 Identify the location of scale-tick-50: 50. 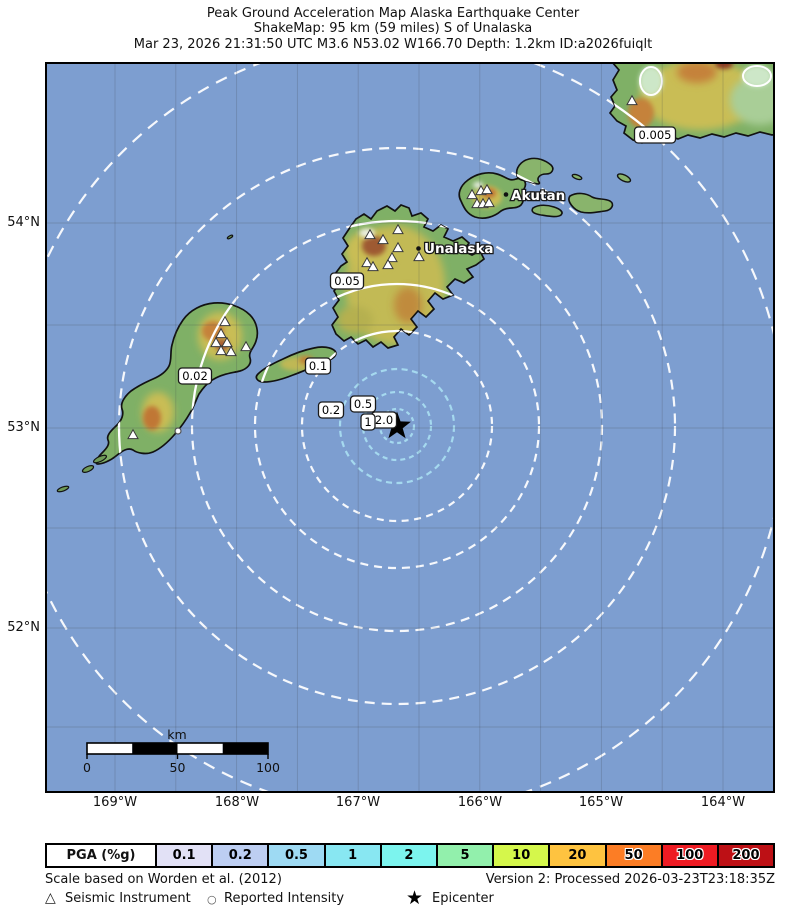
(178, 767).